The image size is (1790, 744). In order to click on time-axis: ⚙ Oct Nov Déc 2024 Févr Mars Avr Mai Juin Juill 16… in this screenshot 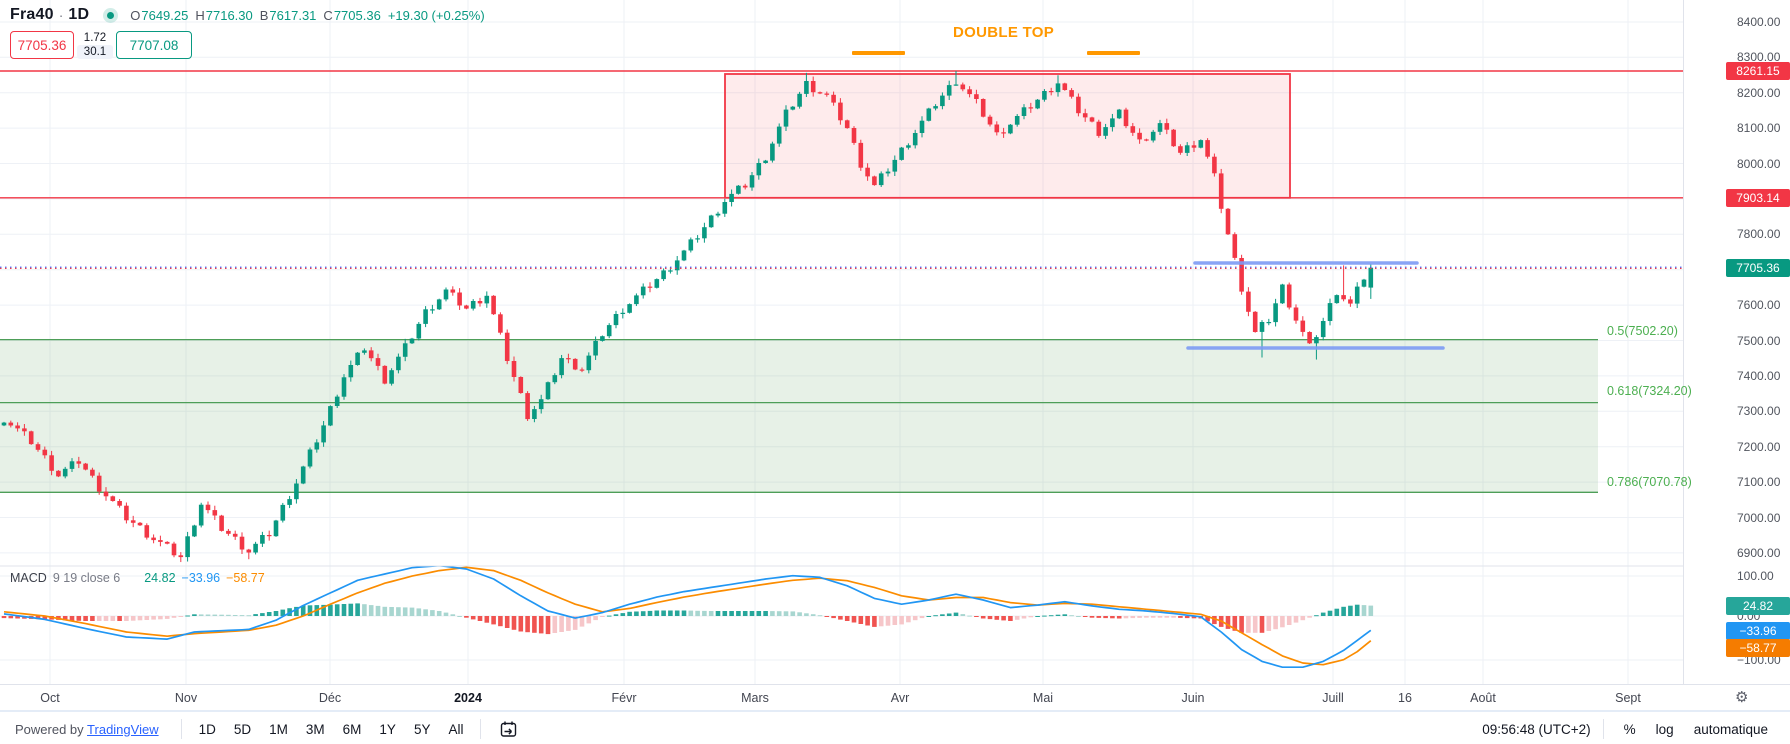, I will do `click(895, 697)`.